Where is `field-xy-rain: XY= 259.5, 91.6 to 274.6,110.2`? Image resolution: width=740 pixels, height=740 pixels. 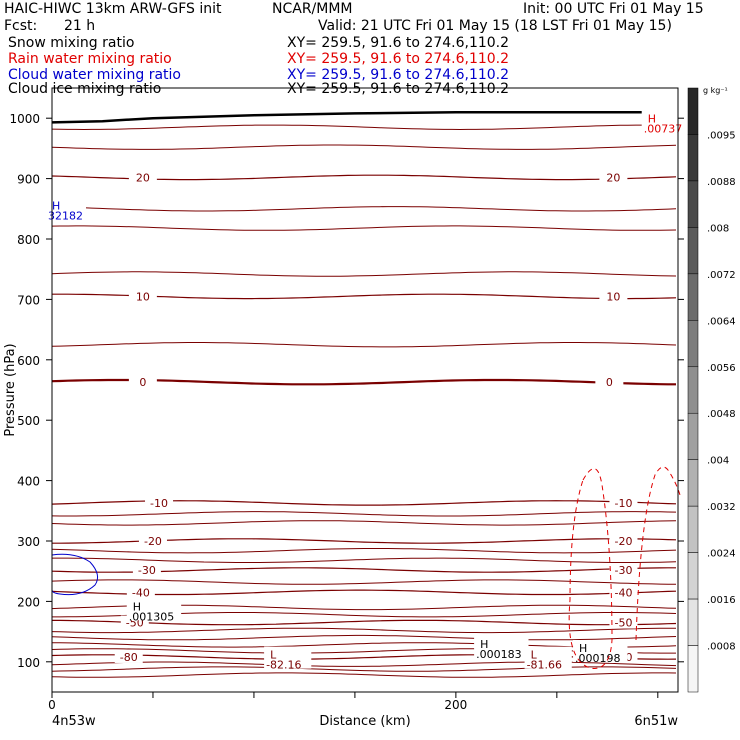
field-xy-rain: XY= 259.5, 91.6 to 274.6,110.2 is located at coordinates (398, 59).